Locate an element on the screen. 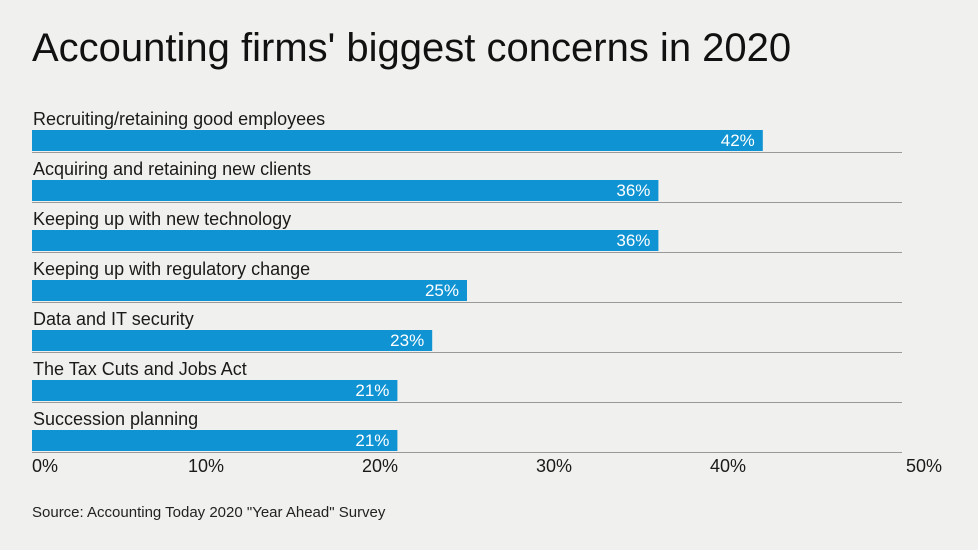 Image resolution: width=978 pixels, height=550 pixels. x-tick-label: 50% is located at coordinates (924, 466).